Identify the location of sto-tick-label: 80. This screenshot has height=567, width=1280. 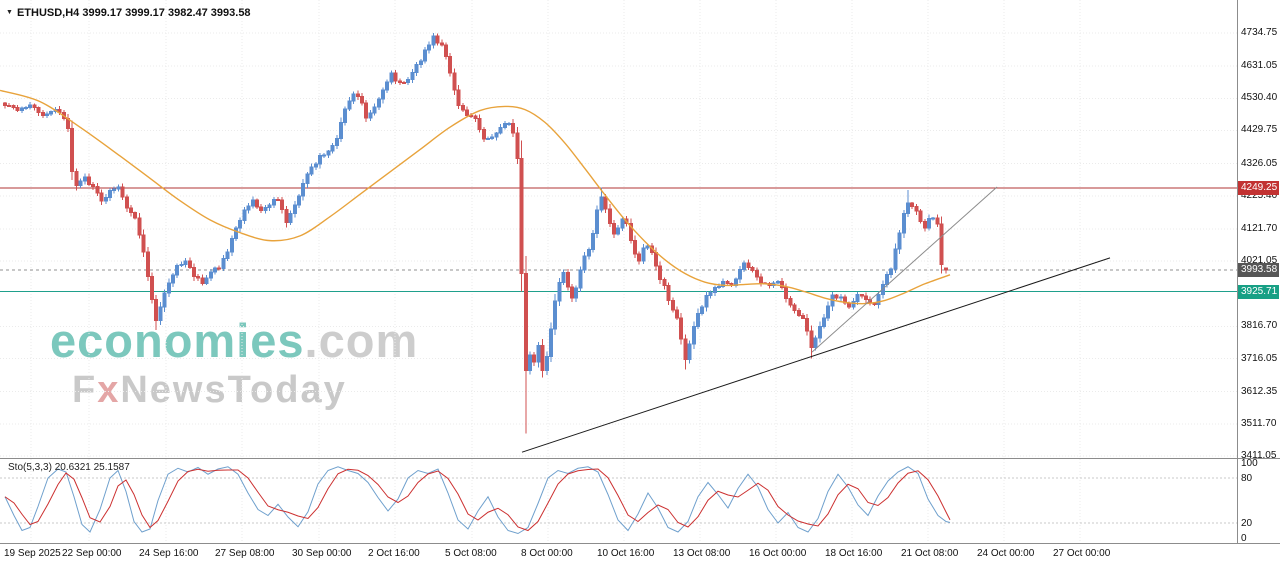
(1247, 478).